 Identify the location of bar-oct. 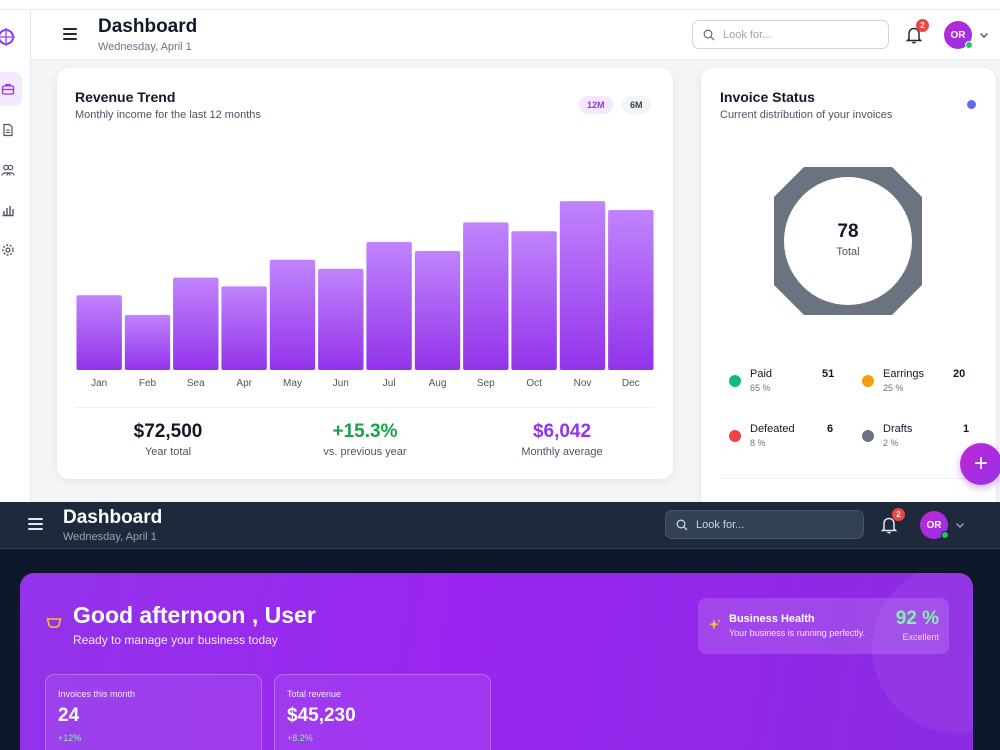
(534, 300).